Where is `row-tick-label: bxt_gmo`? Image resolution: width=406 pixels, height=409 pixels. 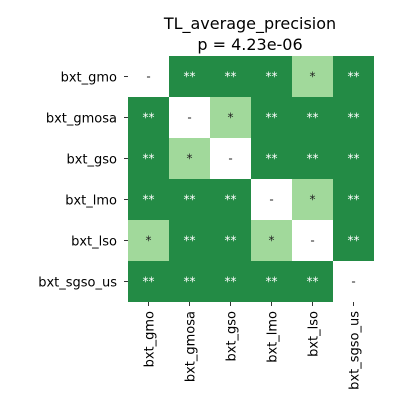 row-tick-label: bxt_gmo is located at coordinates (89, 78).